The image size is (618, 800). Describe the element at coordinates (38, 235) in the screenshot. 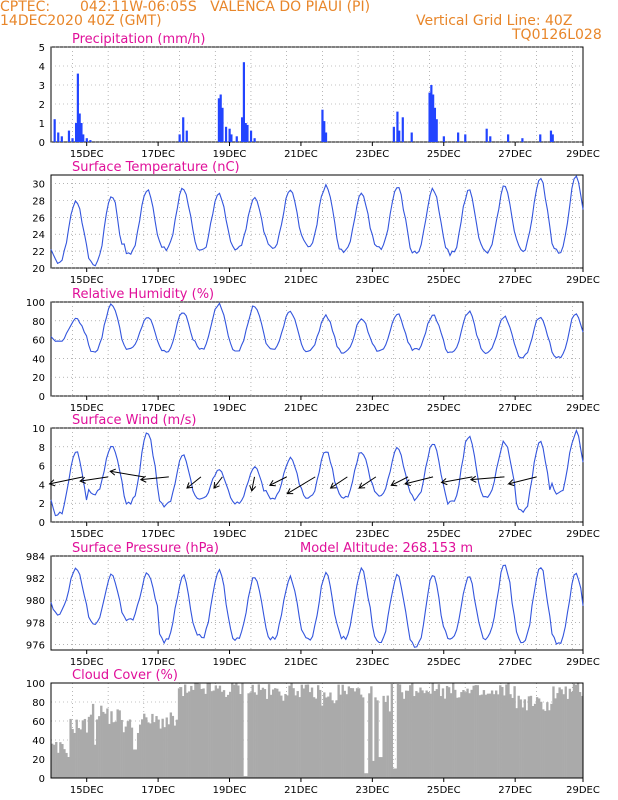

I see `temperature-ytick-2: 24` at that location.